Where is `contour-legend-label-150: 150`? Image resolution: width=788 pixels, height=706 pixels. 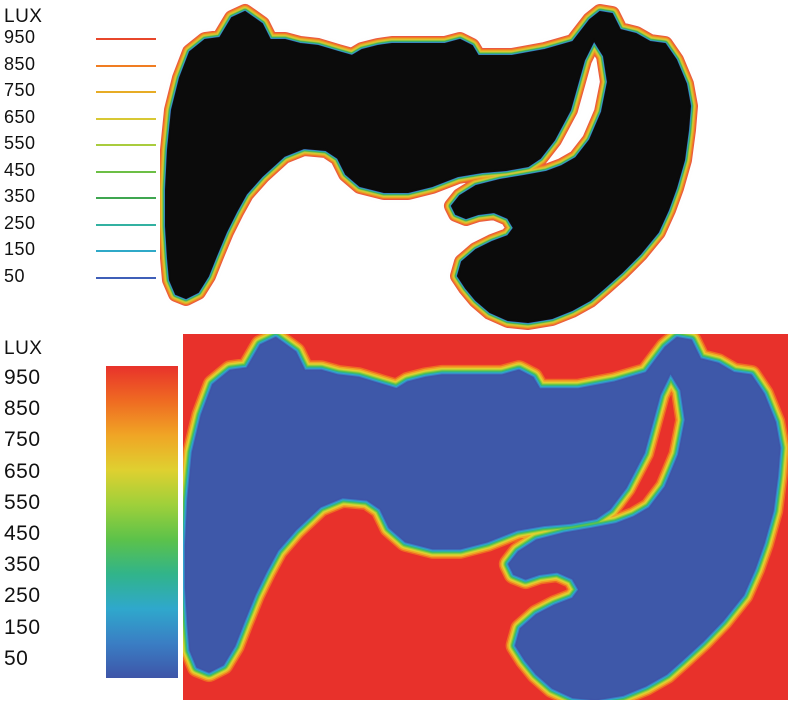 contour-legend-label-150: 150 is located at coordinates (20, 249).